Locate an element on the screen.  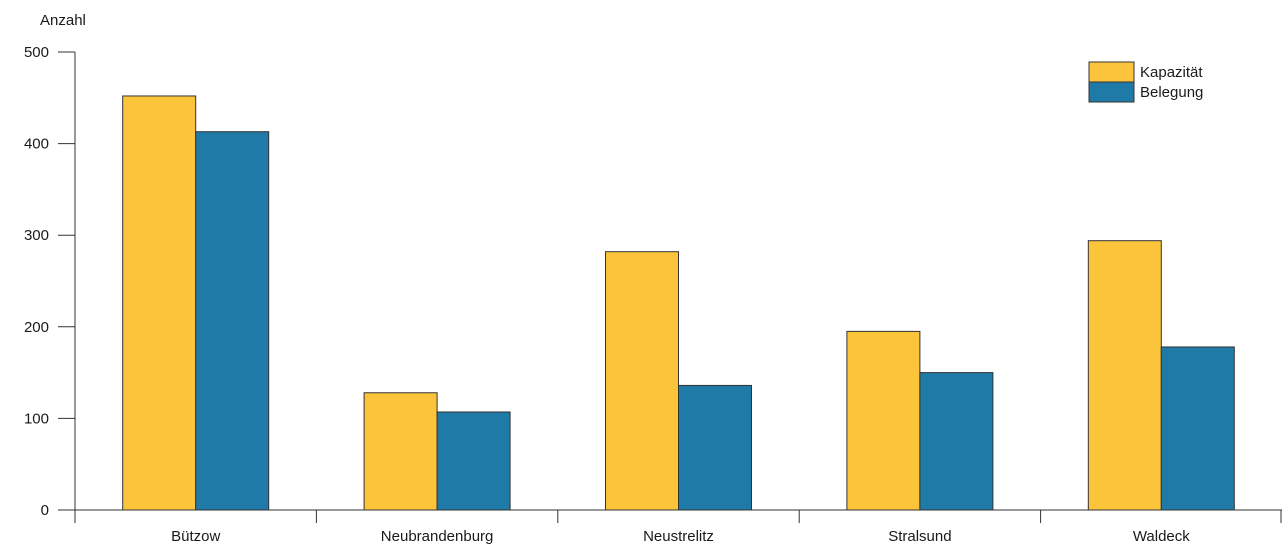
y-axis-title: Anzahl is located at coordinates (63, 20).